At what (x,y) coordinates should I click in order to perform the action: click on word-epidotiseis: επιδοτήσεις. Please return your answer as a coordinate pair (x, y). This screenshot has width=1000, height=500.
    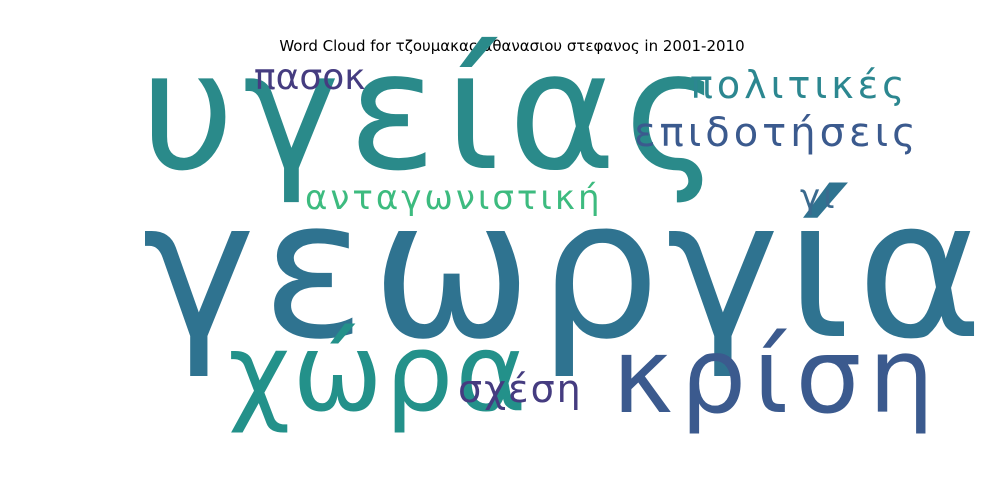
    Looking at the image, I should click on (777, 133).